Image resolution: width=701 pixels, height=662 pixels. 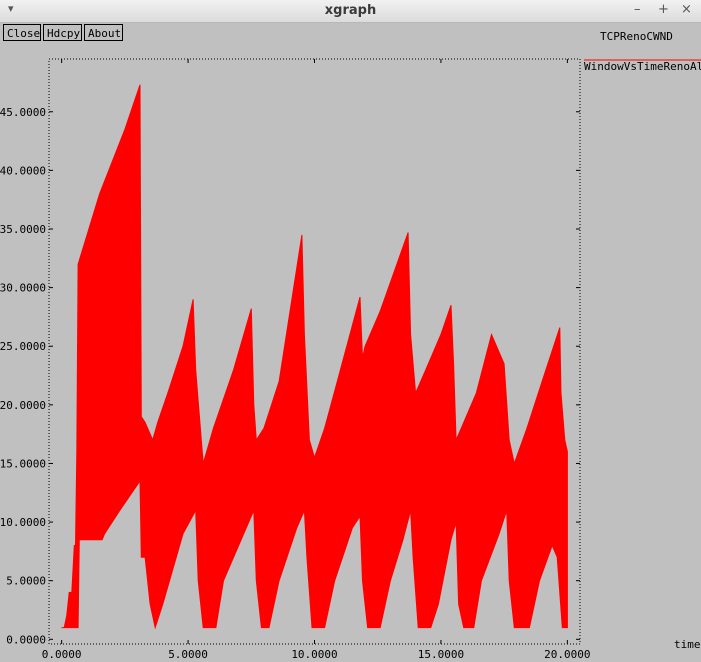 What do you see at coordinates (23, 288) in the screenshot?
I see `y-tick-label: 30.0000` at bounding box center [23, 288].